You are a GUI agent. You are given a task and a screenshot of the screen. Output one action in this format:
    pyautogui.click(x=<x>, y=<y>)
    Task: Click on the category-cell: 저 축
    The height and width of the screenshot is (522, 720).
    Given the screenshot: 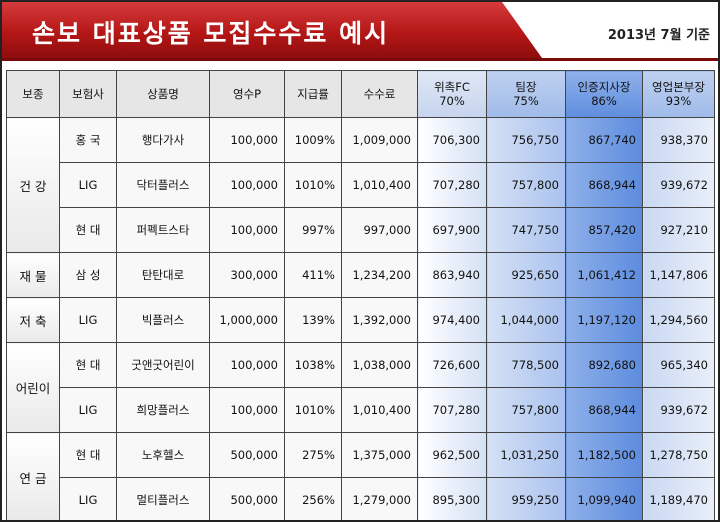 What is the action you would take?
    pyautogui.click(x=33, y=320)
    